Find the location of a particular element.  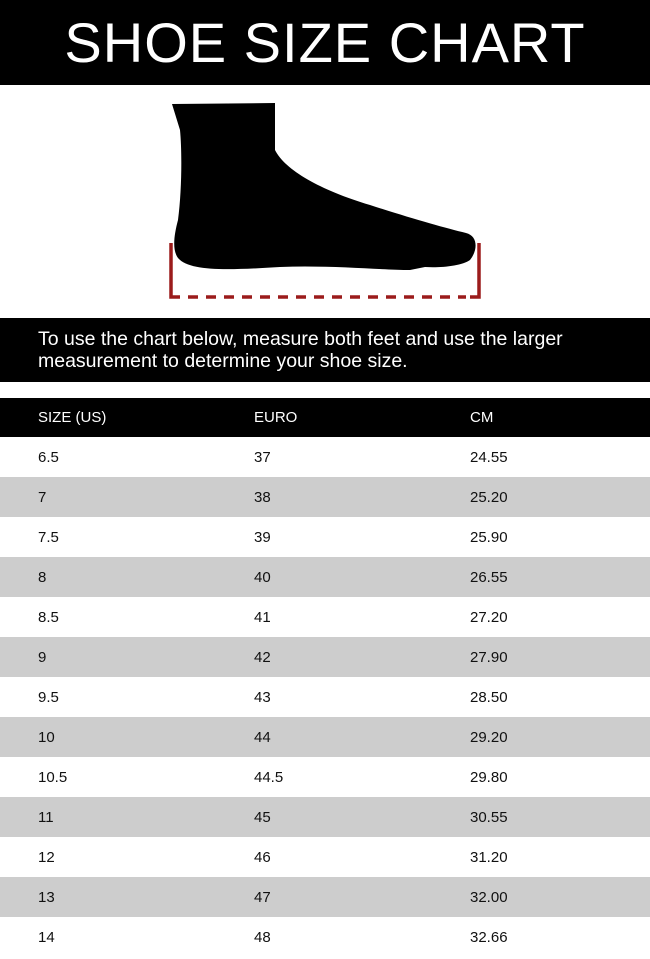

table-row: 6.5 37 24.55 is located at coordinates (325, 457).